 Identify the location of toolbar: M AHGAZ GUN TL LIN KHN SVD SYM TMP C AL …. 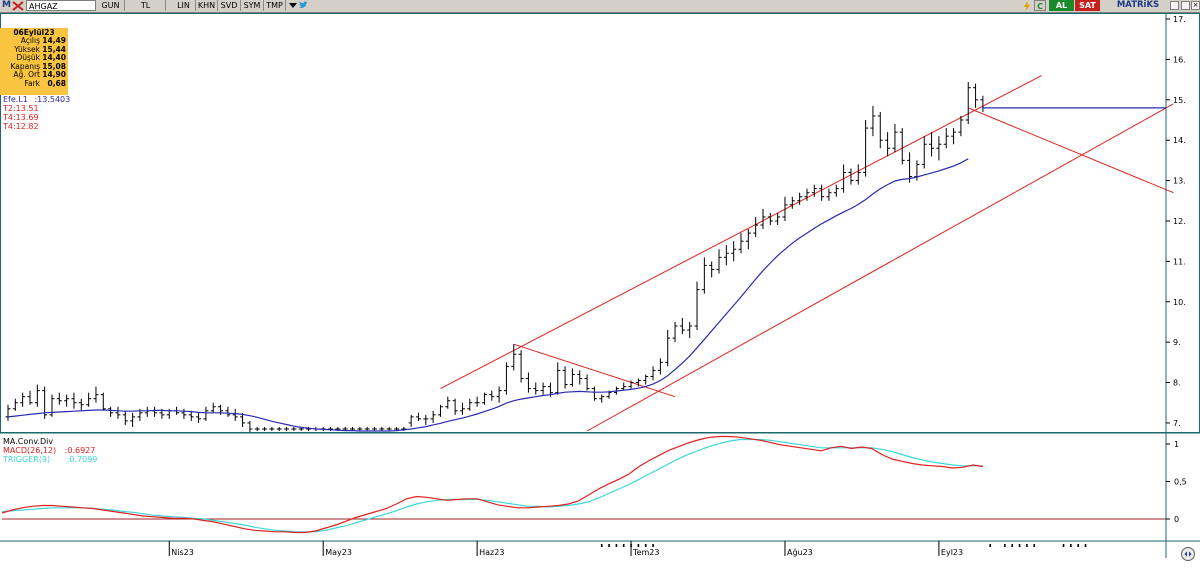
(600, 6).